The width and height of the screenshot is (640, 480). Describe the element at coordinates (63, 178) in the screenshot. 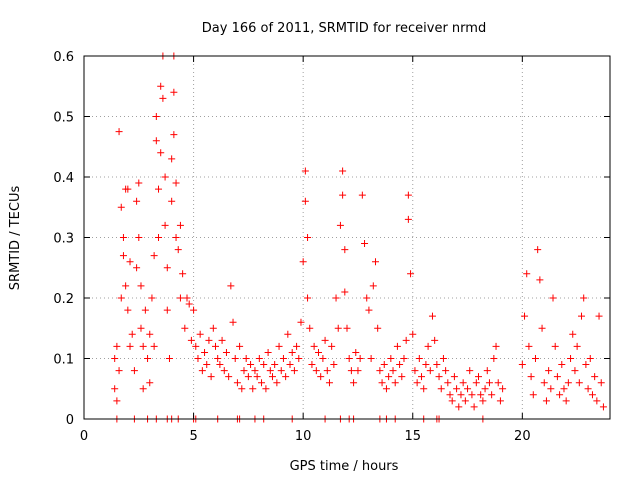

I see `y-tick-label: 0.4` at that location.